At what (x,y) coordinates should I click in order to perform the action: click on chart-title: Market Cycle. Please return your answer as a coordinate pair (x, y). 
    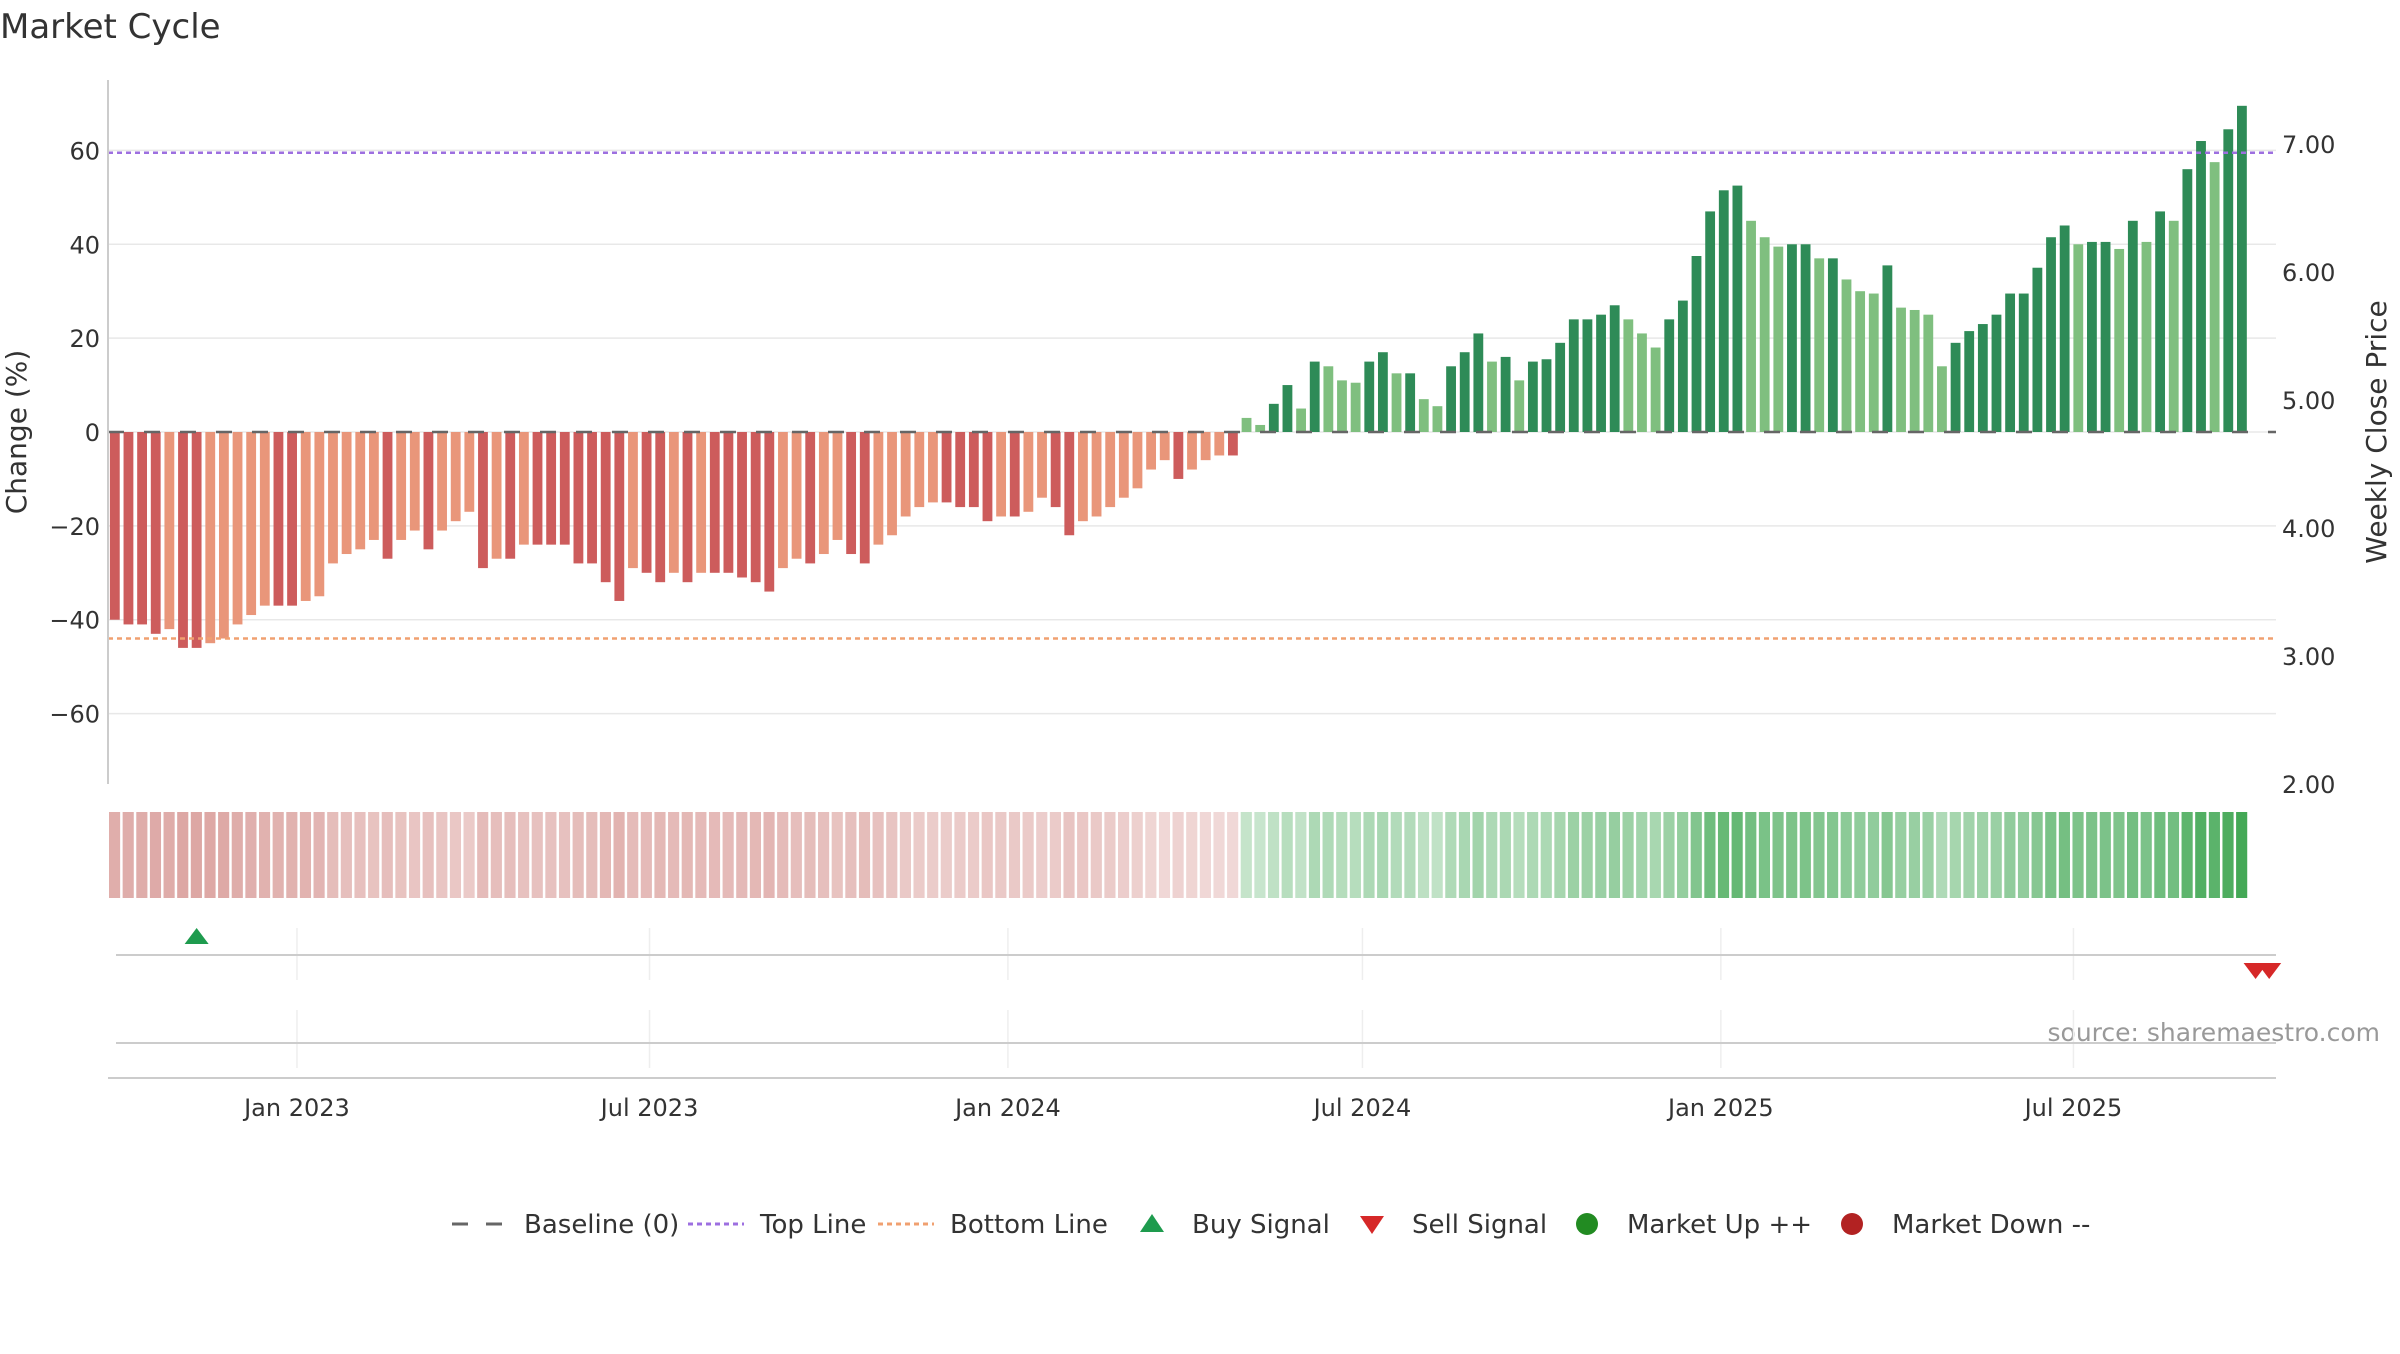
    Looking at the image, I should click on (110, 27).